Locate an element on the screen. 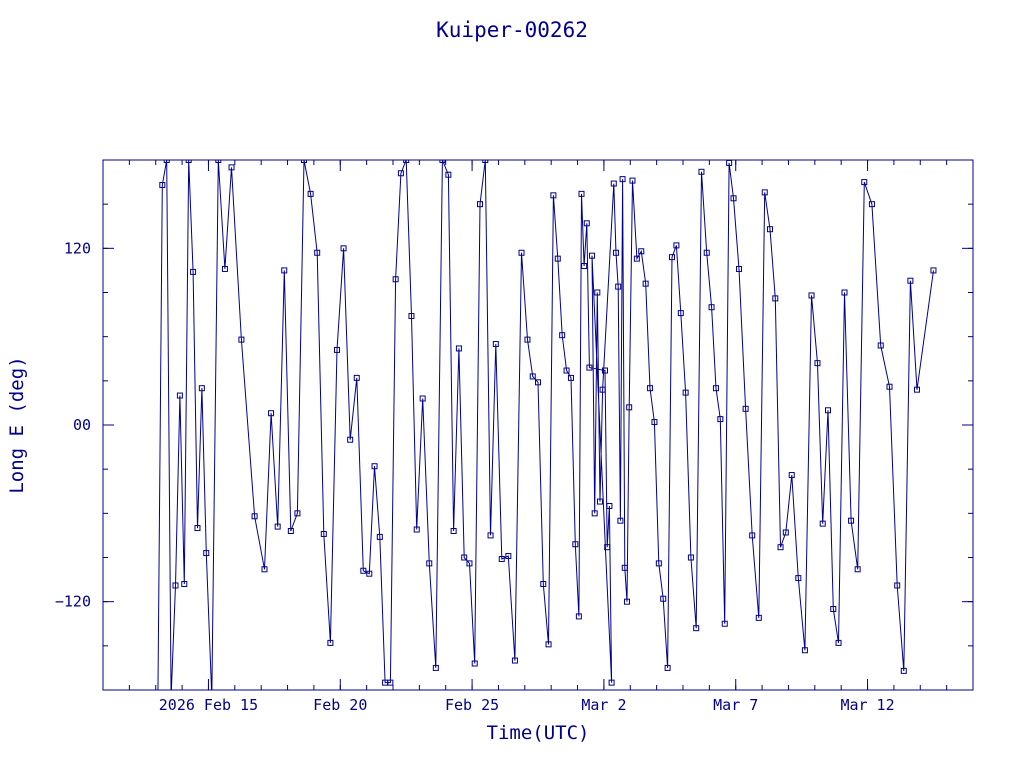  y-axis-label: Long E (deg) is located at coordinates (17, 424).